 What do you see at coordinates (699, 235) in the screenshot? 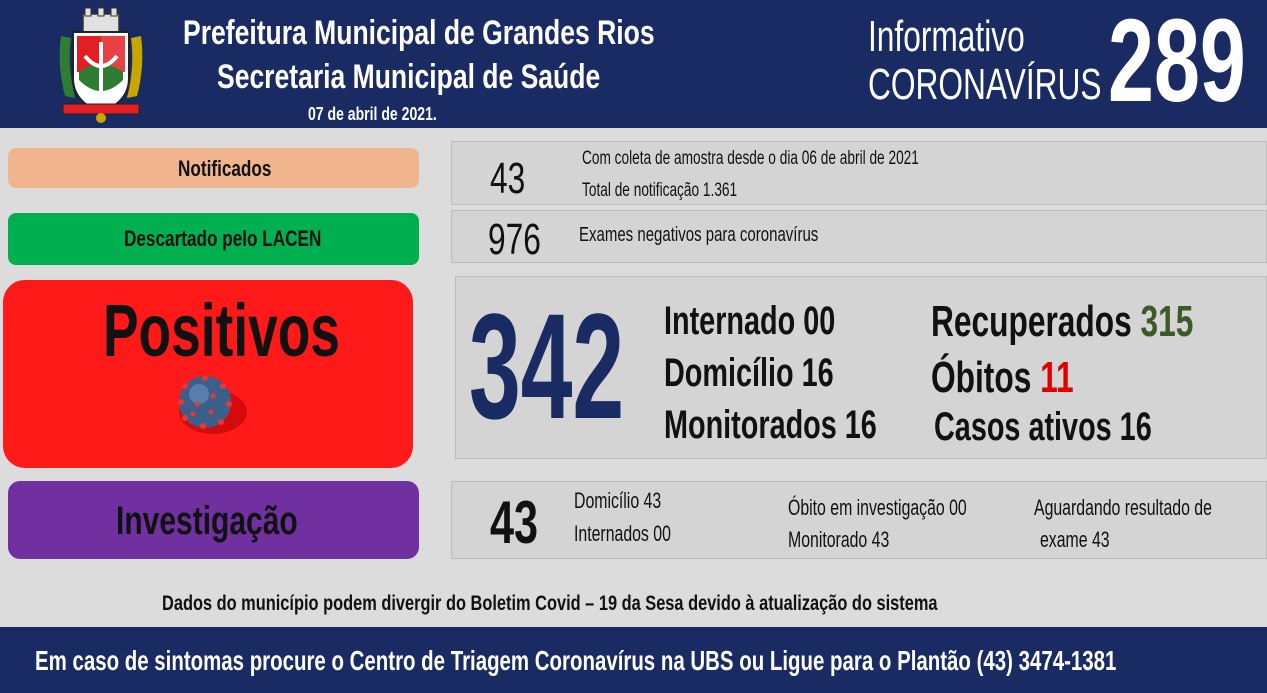
I see `descartado-note: Exames negativos para coronavírus` at bounding box center [699, 235].